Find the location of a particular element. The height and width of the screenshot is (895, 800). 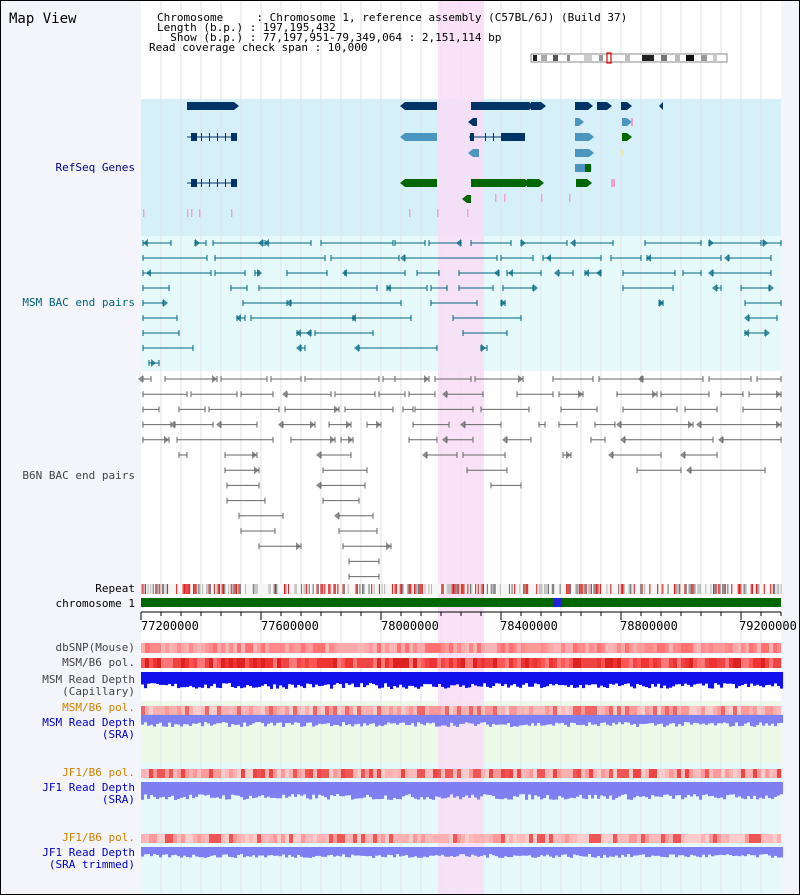

track-label-dbsnp: dbSNP(Mouse) is located at coordinates (95, 647).